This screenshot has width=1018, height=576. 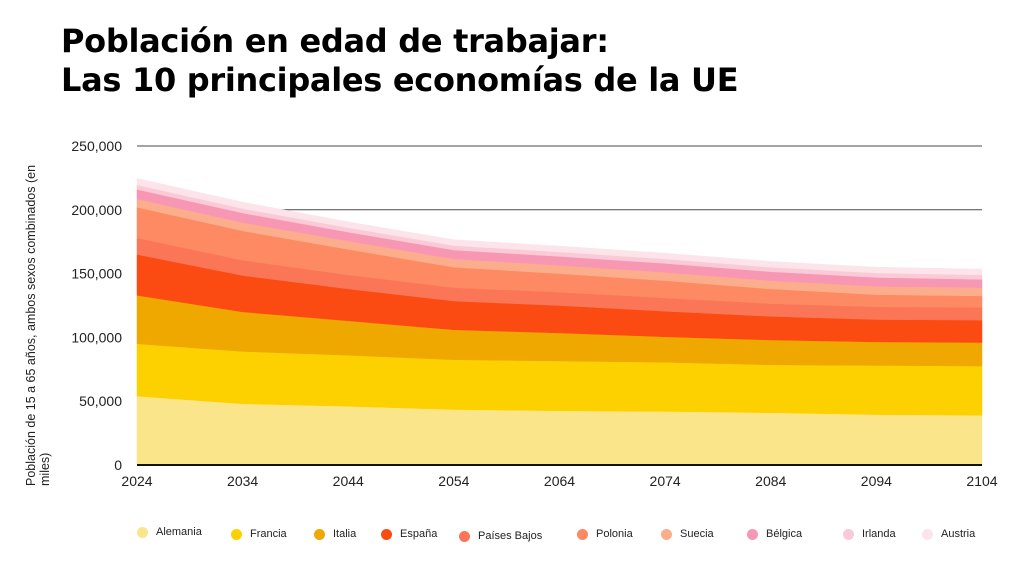 I want to click on x-tick-label: 2054, so click(x=453, y=481).